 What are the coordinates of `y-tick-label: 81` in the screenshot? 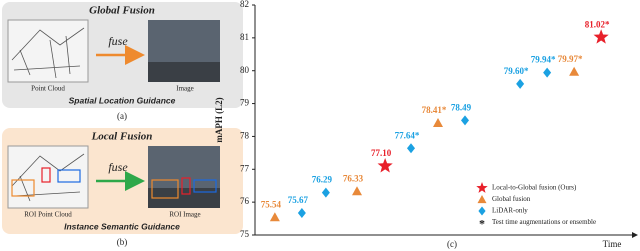 It's located at (244, 37).